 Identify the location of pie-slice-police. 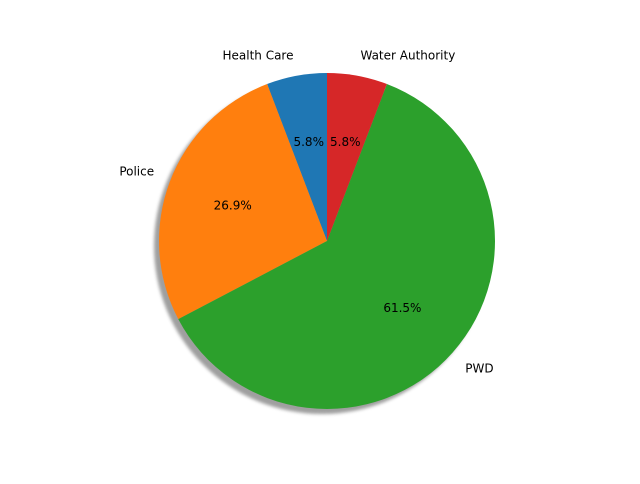
(242, 202).